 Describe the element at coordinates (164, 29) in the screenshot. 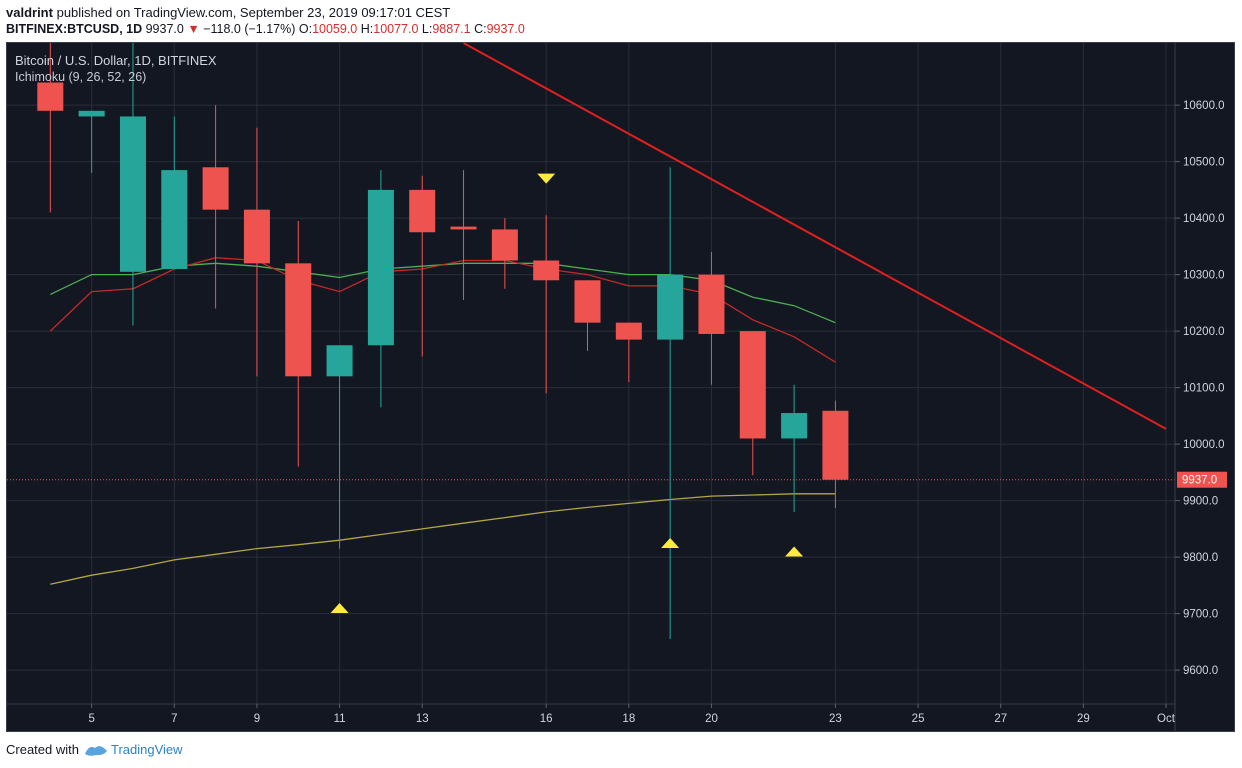

I see `last-price: 9937.0` at that location.